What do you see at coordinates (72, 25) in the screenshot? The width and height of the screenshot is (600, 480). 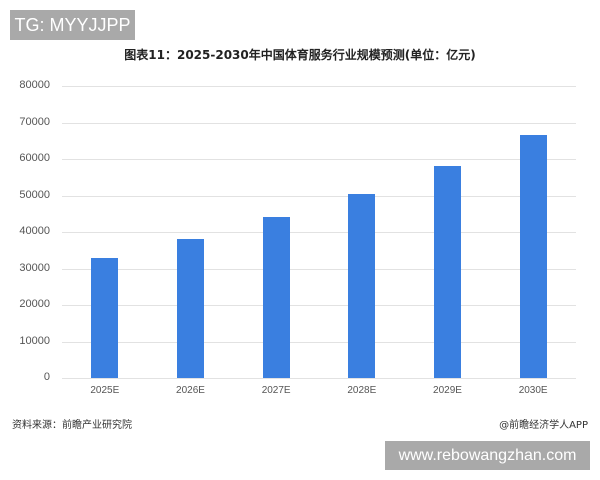 I see `tg-watermark-badge: TG: MYYJJPP` at bounding box center [72, 25].